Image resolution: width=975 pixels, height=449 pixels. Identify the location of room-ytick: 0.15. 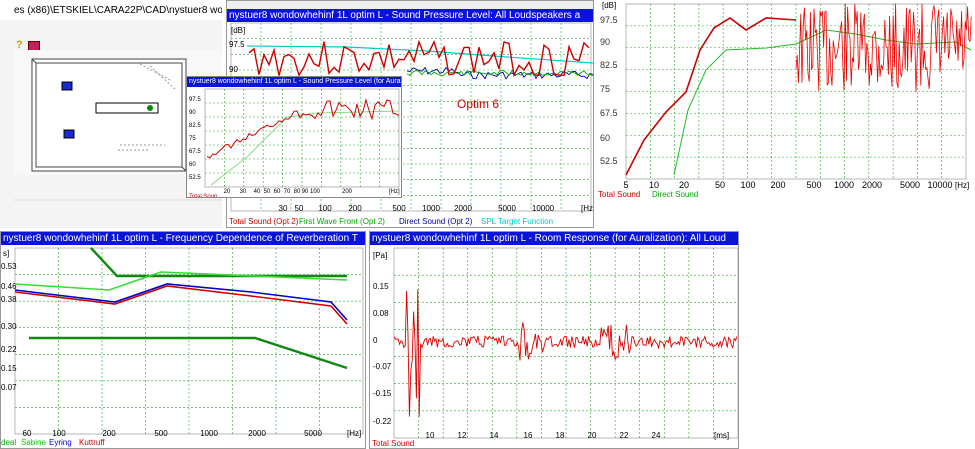
(381, 286).